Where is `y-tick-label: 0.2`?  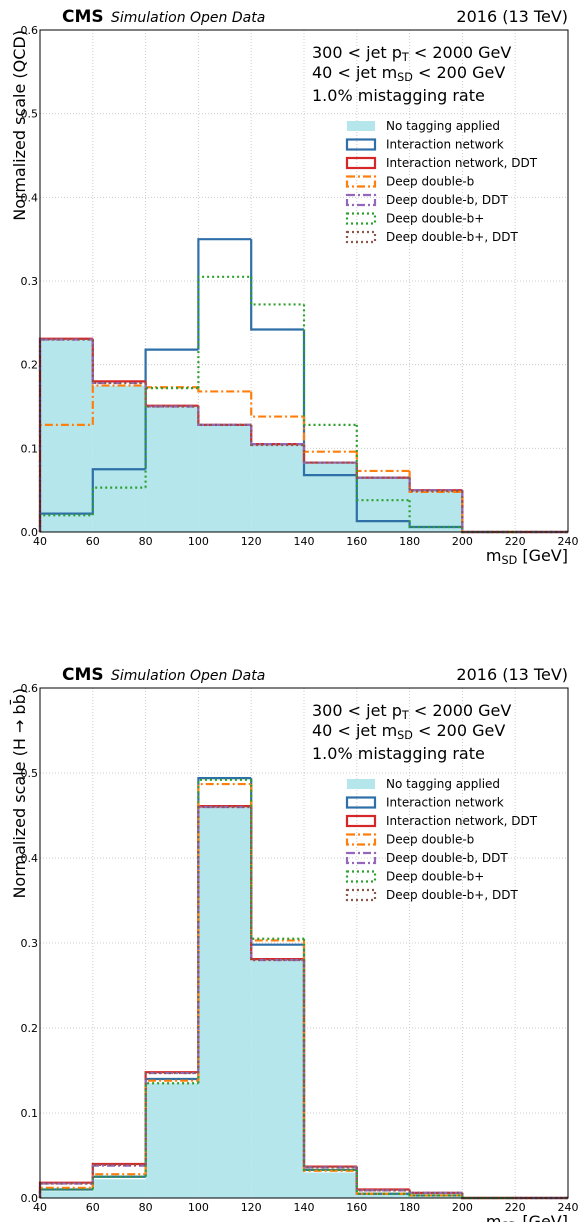
y-tick-label: 0.2 is located at coordinates (30, 1028).